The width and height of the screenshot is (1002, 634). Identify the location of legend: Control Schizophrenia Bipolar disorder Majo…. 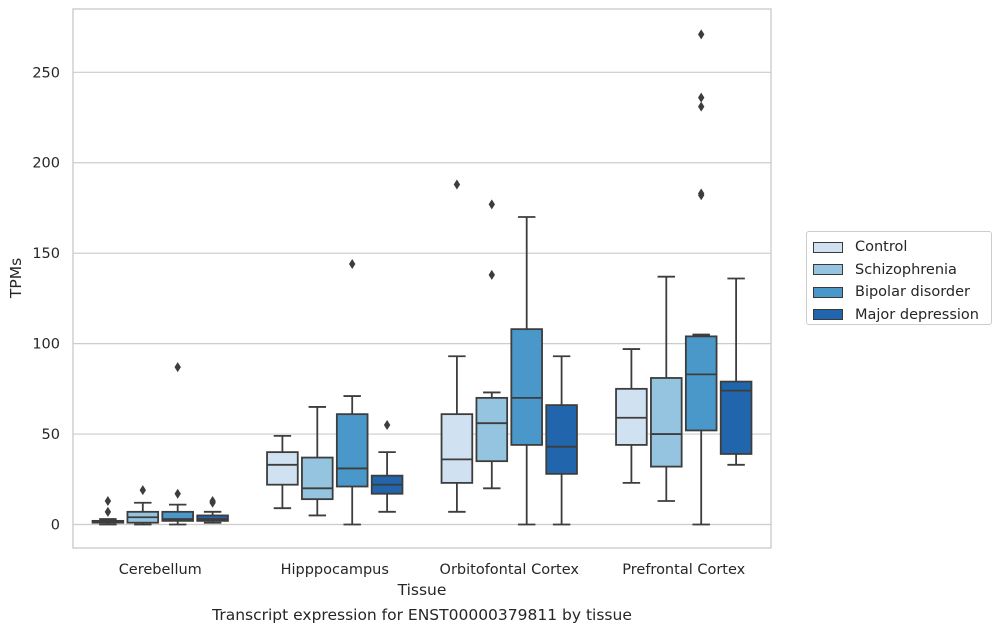
(899, 278).